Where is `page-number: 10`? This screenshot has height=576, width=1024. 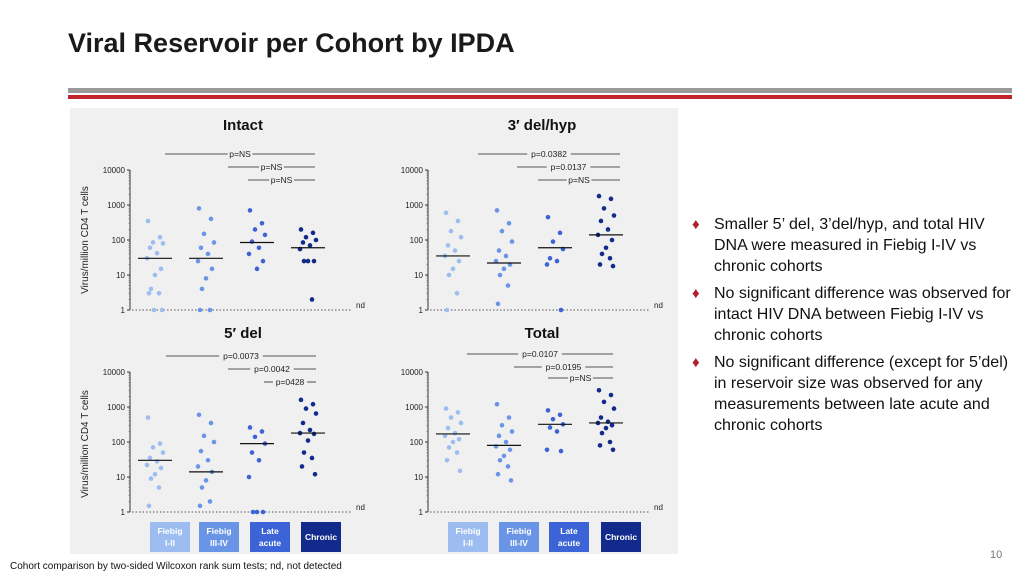
page-number: 10 is located at coordinates (996, 555).